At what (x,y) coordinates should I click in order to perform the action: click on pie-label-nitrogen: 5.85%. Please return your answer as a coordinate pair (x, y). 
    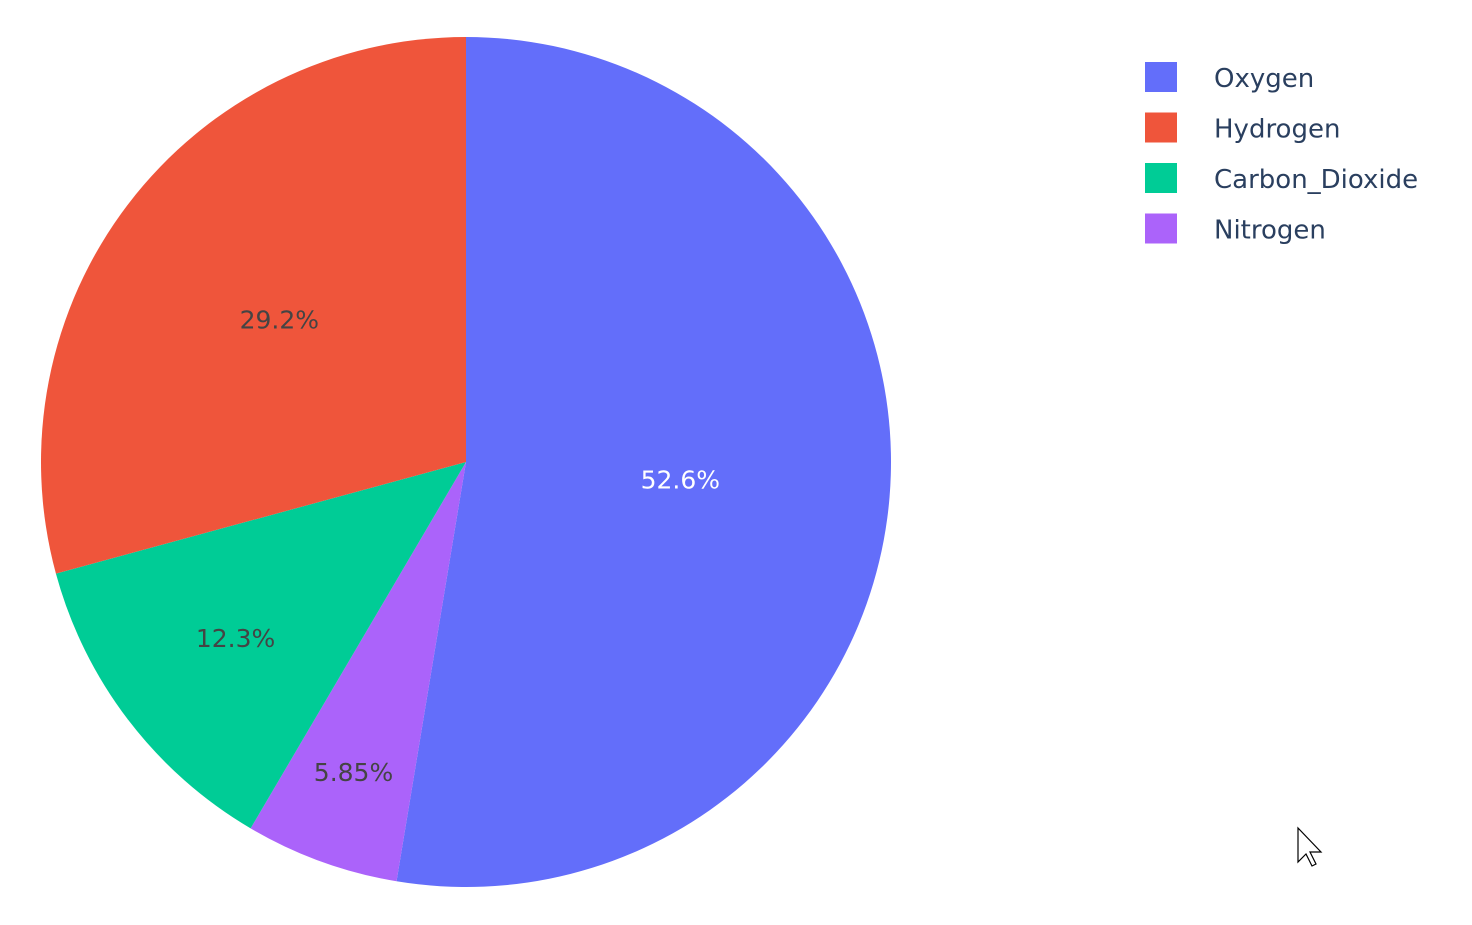
    Looking at the image, I should click on (353, 772).